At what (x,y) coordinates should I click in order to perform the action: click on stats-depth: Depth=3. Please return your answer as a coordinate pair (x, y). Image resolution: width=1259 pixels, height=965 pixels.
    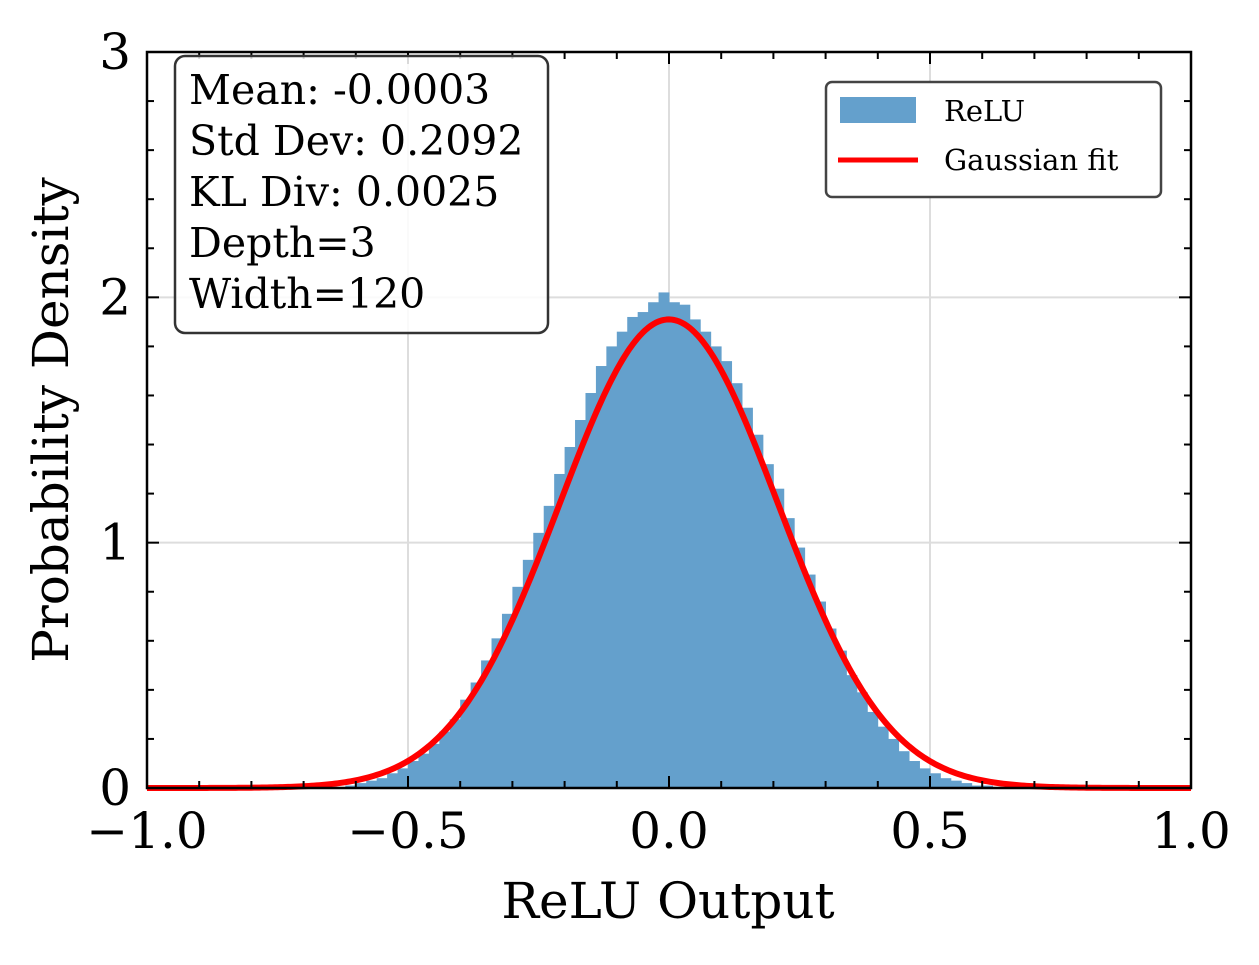
    Looking at the image, I should click on (282, 243).